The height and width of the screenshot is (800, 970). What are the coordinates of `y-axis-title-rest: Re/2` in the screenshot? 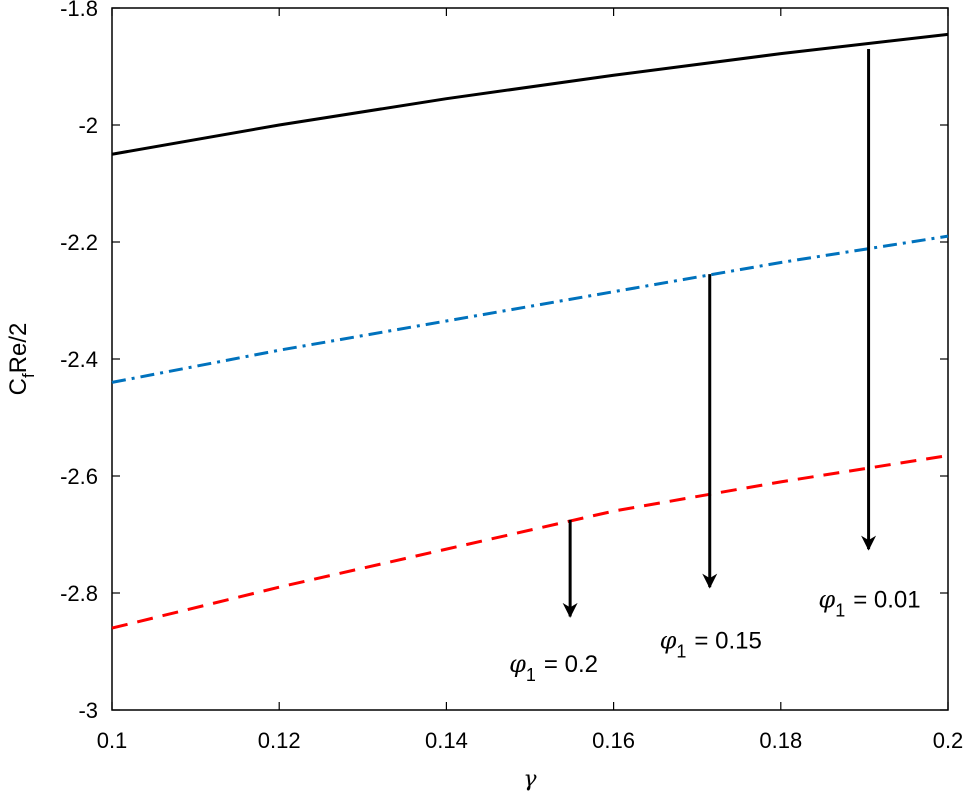 It's located at (18, 348).